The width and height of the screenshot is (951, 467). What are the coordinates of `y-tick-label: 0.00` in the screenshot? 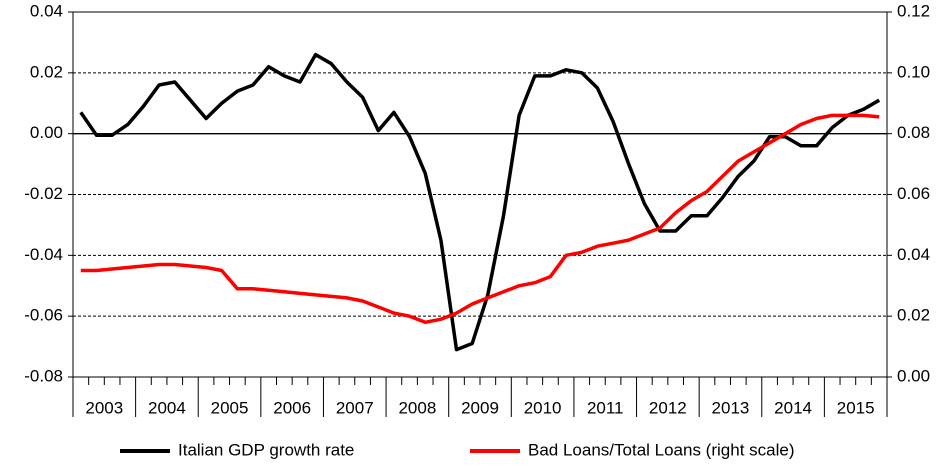 It's located at (46, 132).